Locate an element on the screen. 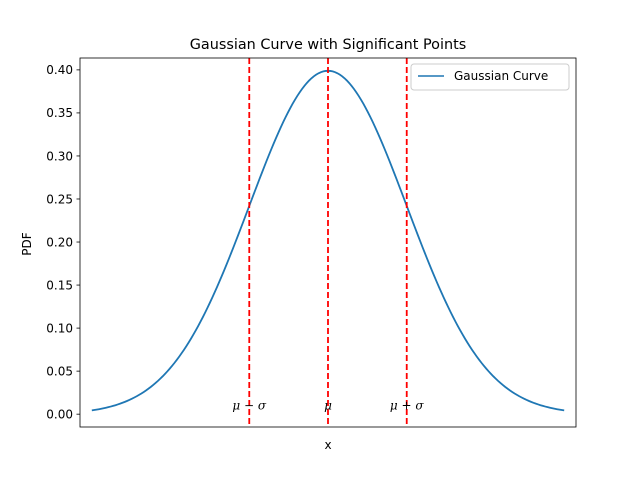 The image size is (640, 480). y-tick-label: 0.30 is located at coordinates (59, 156).